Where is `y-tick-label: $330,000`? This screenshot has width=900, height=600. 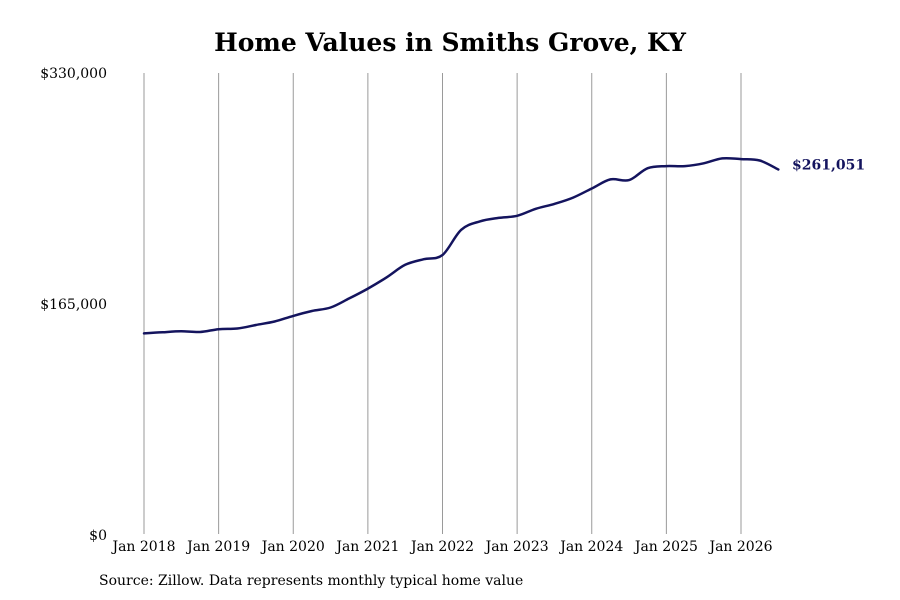
y-tick-label: $330,000 is located at coordinates (73, 74).